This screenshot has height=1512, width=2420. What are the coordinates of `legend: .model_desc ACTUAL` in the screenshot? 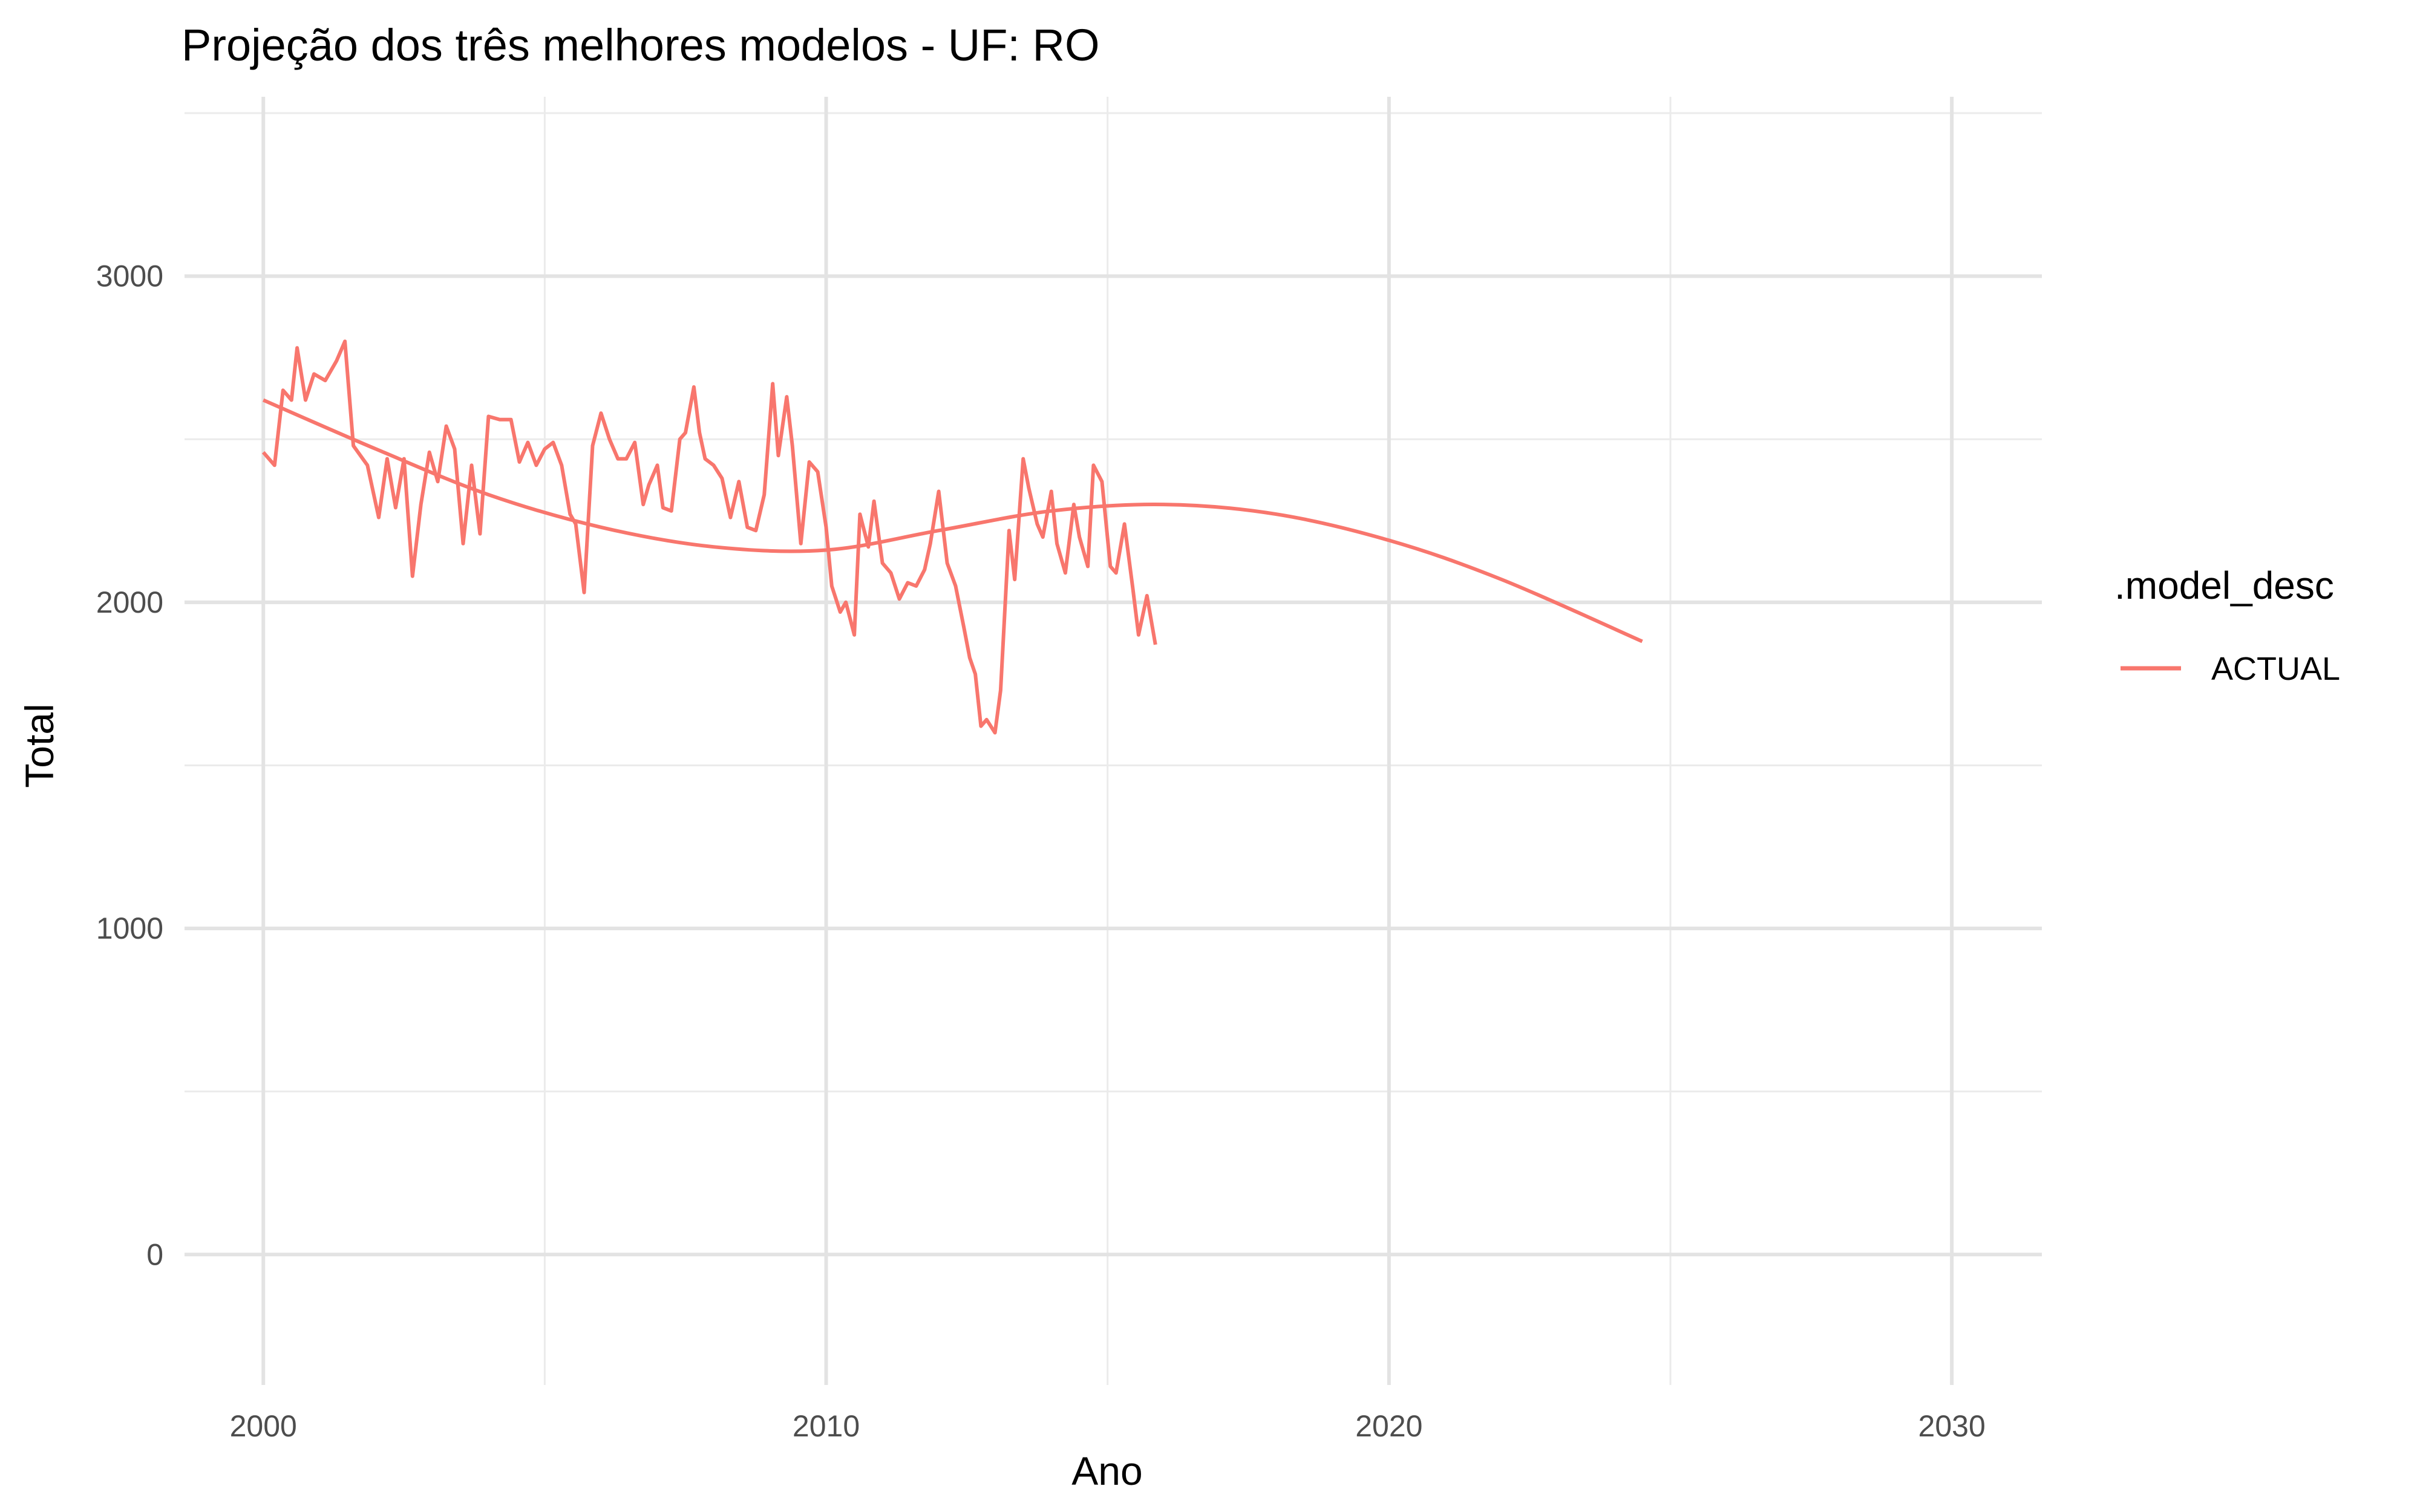 It's located at (2227, 626).